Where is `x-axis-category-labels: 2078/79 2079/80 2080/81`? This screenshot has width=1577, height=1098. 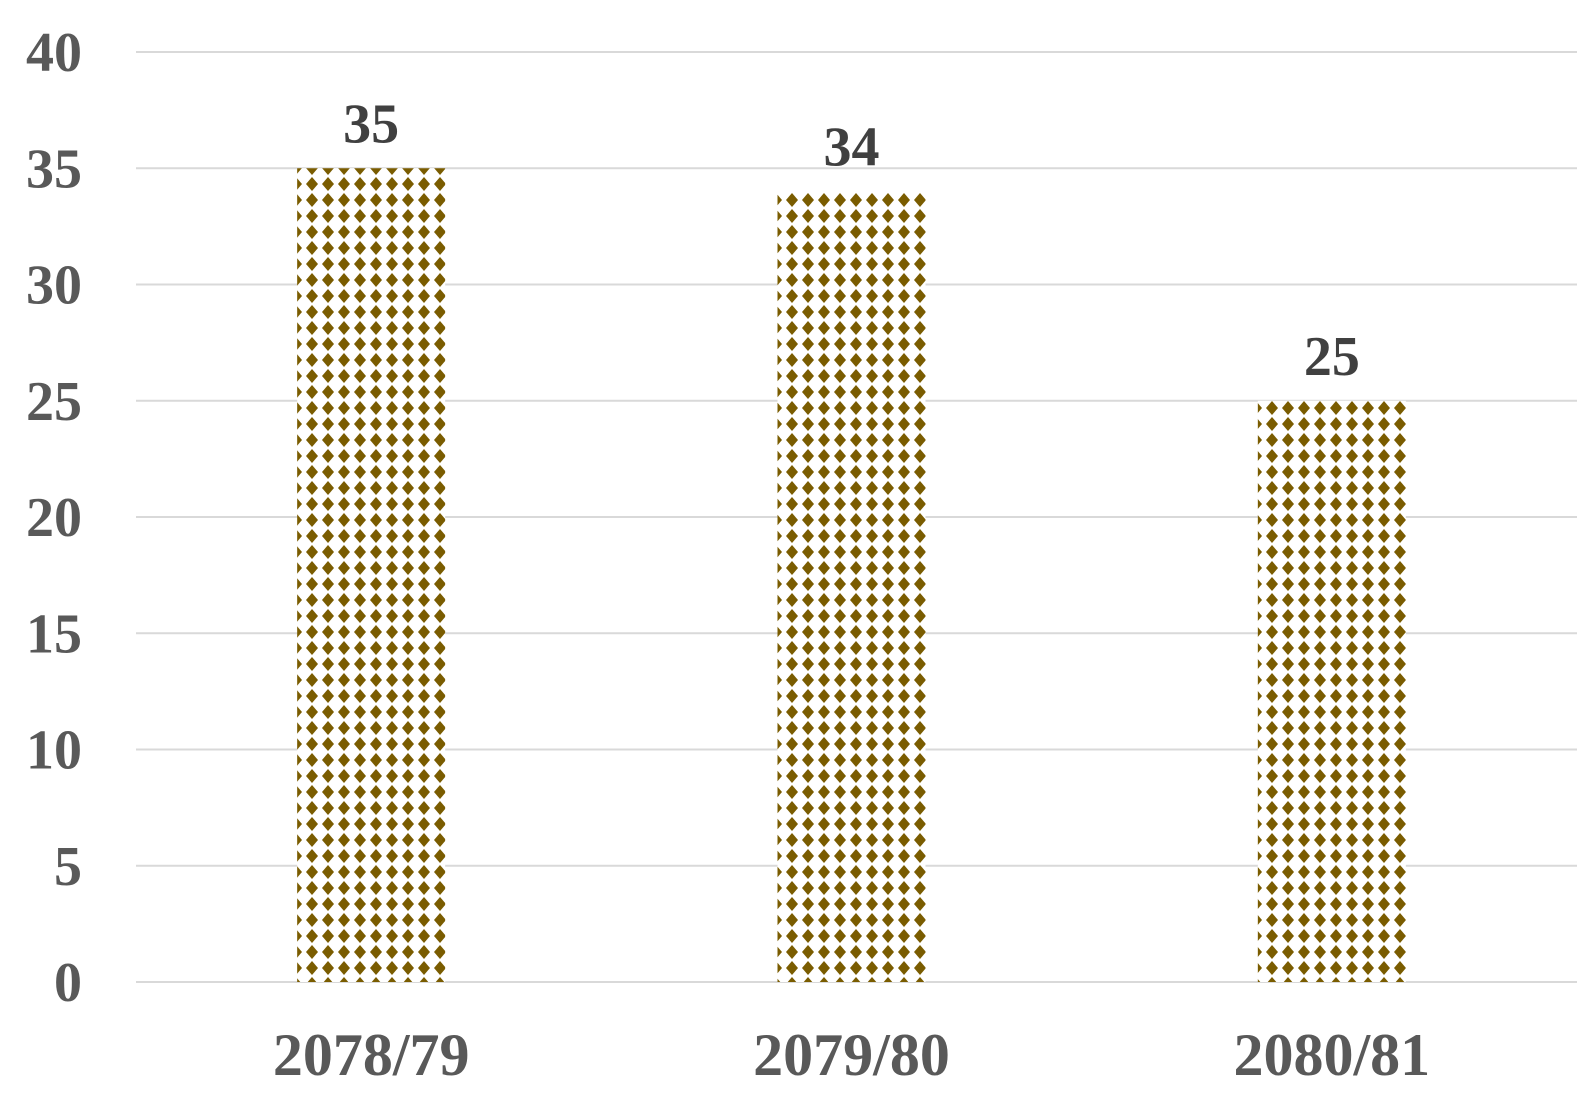
x-axis-category-labels: 2078/79 2079/80 2080/81 is located at coordinates (851, 1055).